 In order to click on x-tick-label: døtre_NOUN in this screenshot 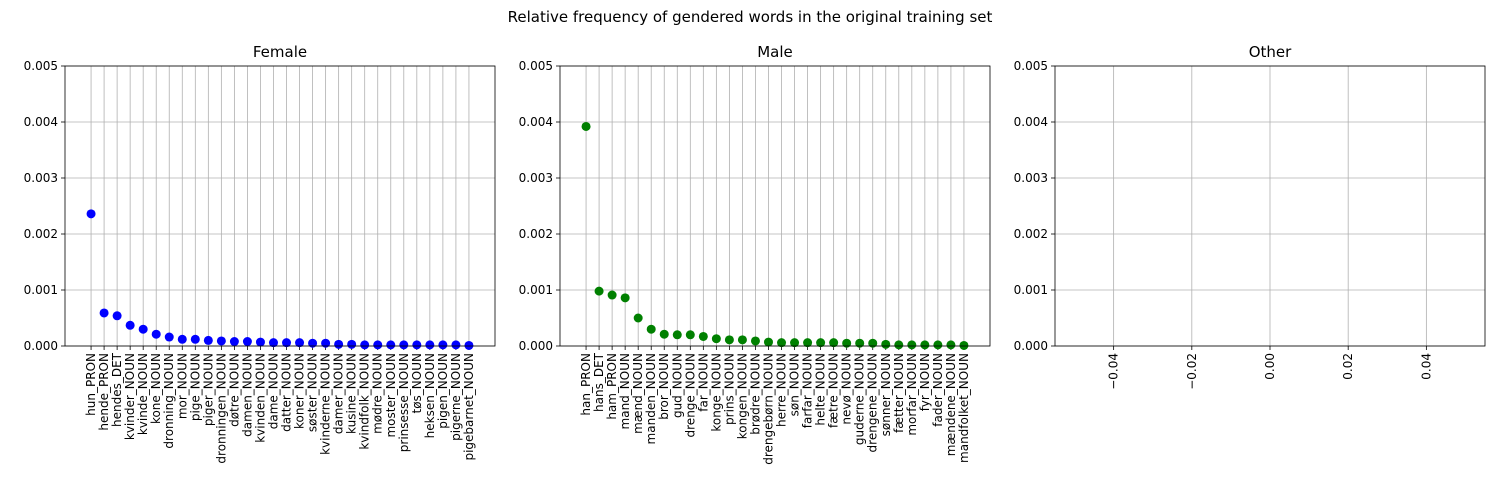, I will do `click(234, 390)`.